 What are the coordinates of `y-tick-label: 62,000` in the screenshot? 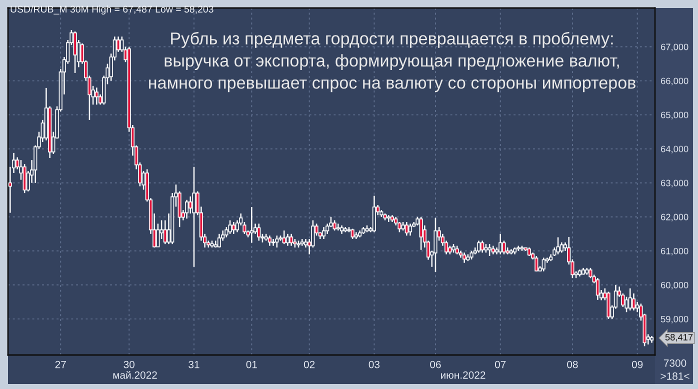 It's located at (674, 218).